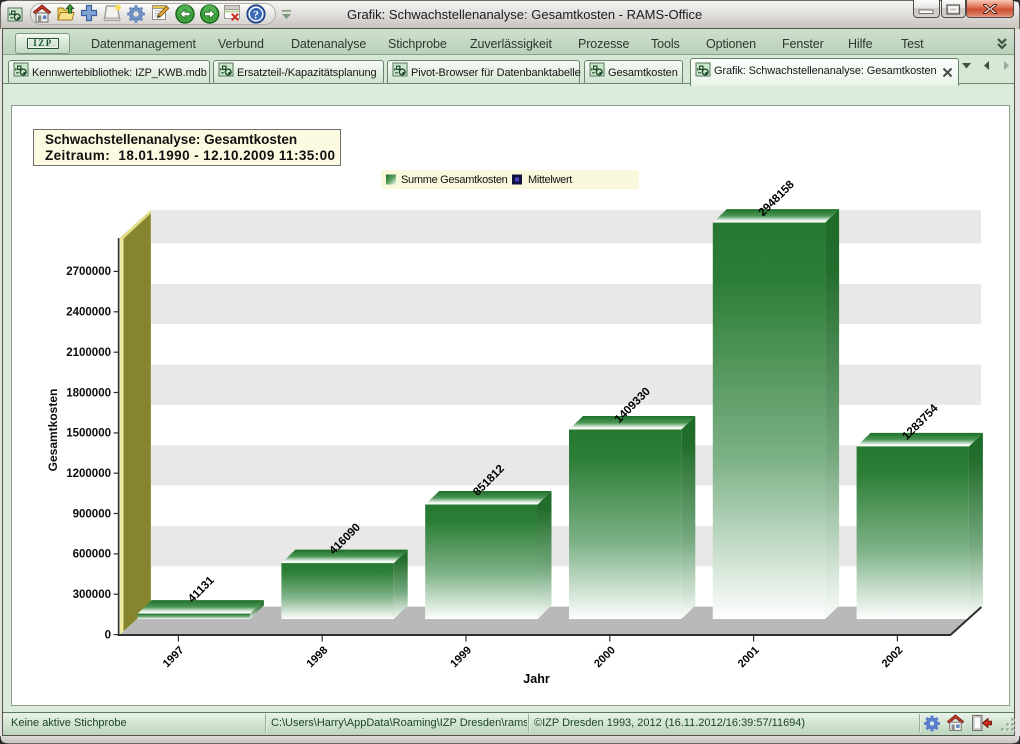 This screenshot has height=744, width=1020. I want to click on svg-text: 1200000, so click(88, 474).